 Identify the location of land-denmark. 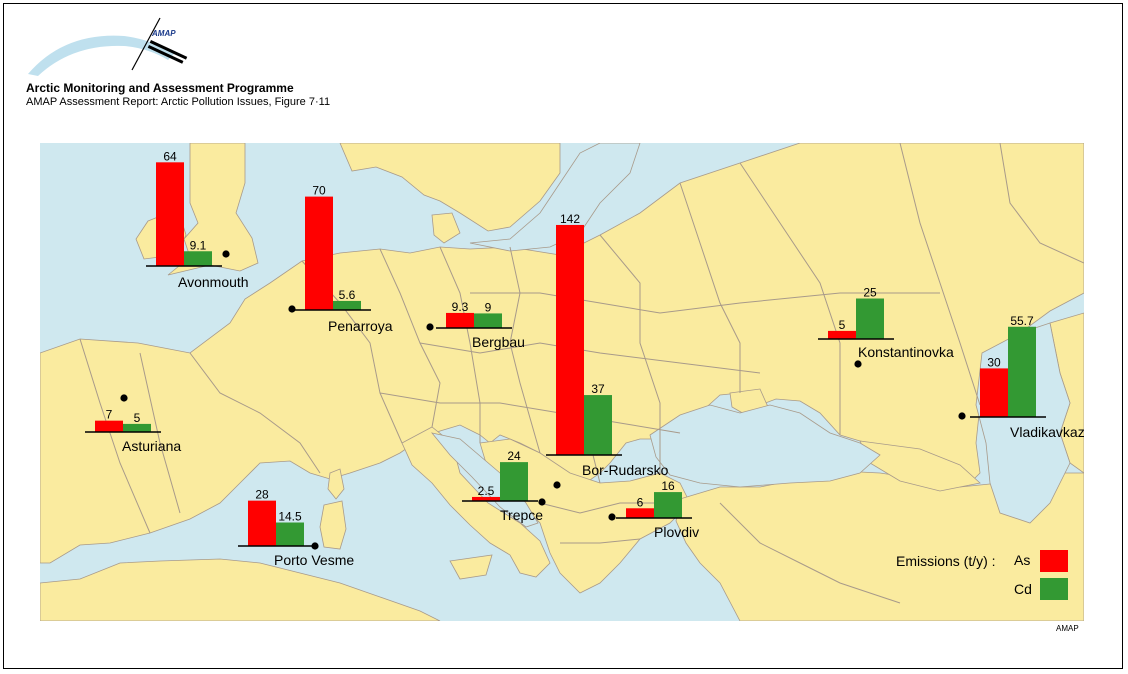
(446, 228).